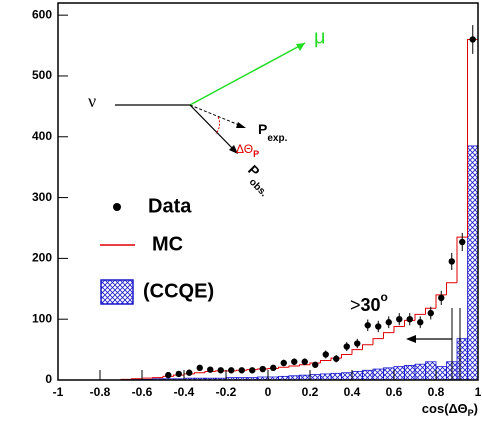 Image resolution: width=482 pixels, height=430 pixels. Describe the element at coordinates (42, 136) in the screenshot. I see `y-tick-label: 400` at that location.